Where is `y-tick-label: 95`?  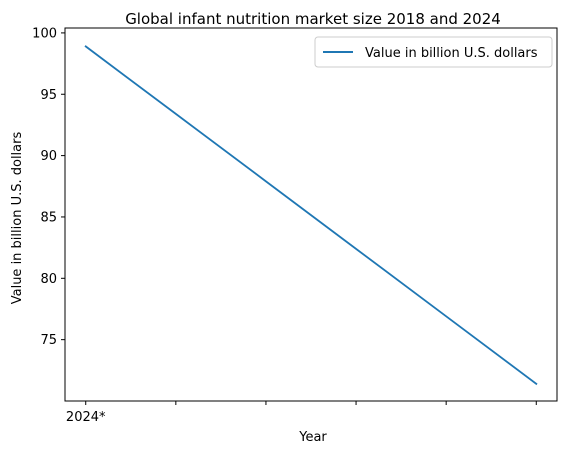 y-tick-label: 95 is located at coordinates (48, 95).